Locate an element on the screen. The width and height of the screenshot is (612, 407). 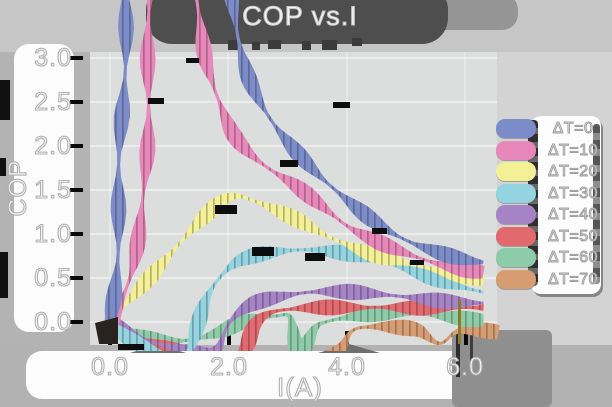
chart-title: COP vs.I is located at coordinates (300, 15).